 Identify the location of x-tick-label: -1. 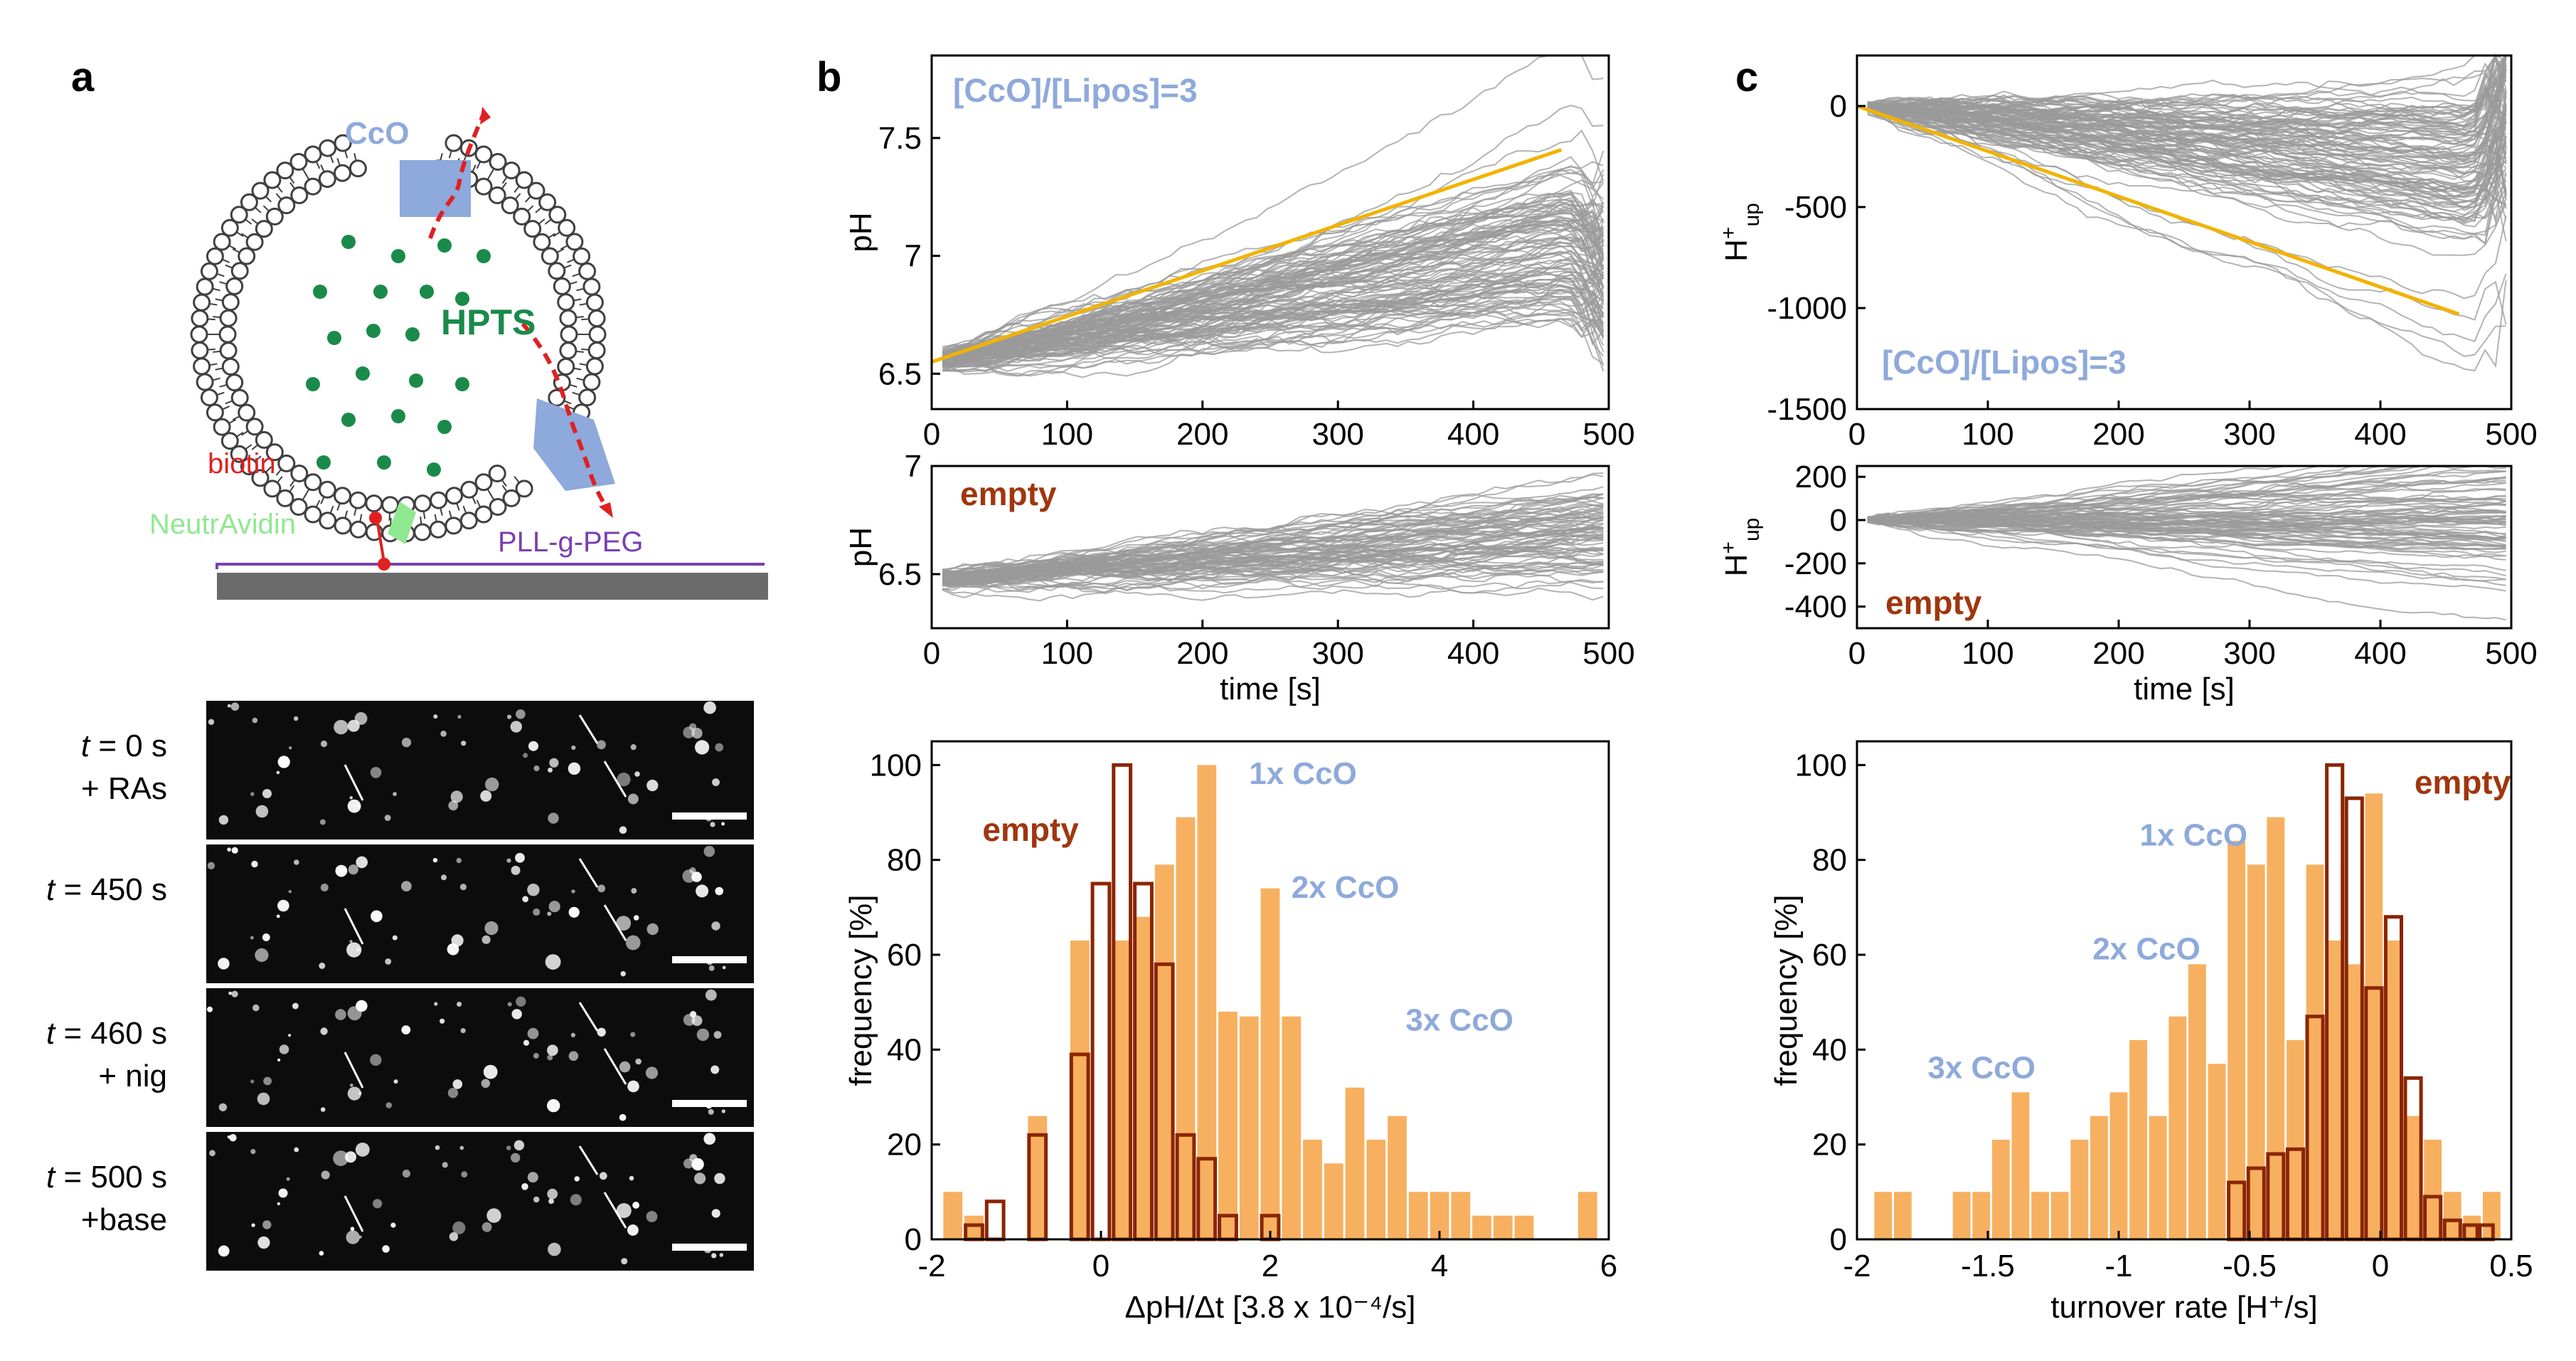
(2118, 1266).